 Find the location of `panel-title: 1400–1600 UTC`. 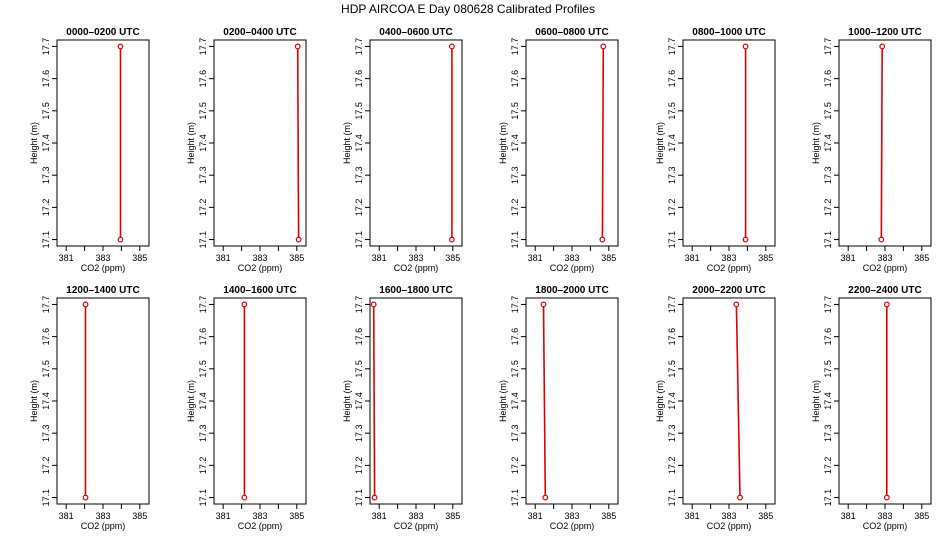

panel-title: 1400–1600 UTC is located at coordinates (259, 290).